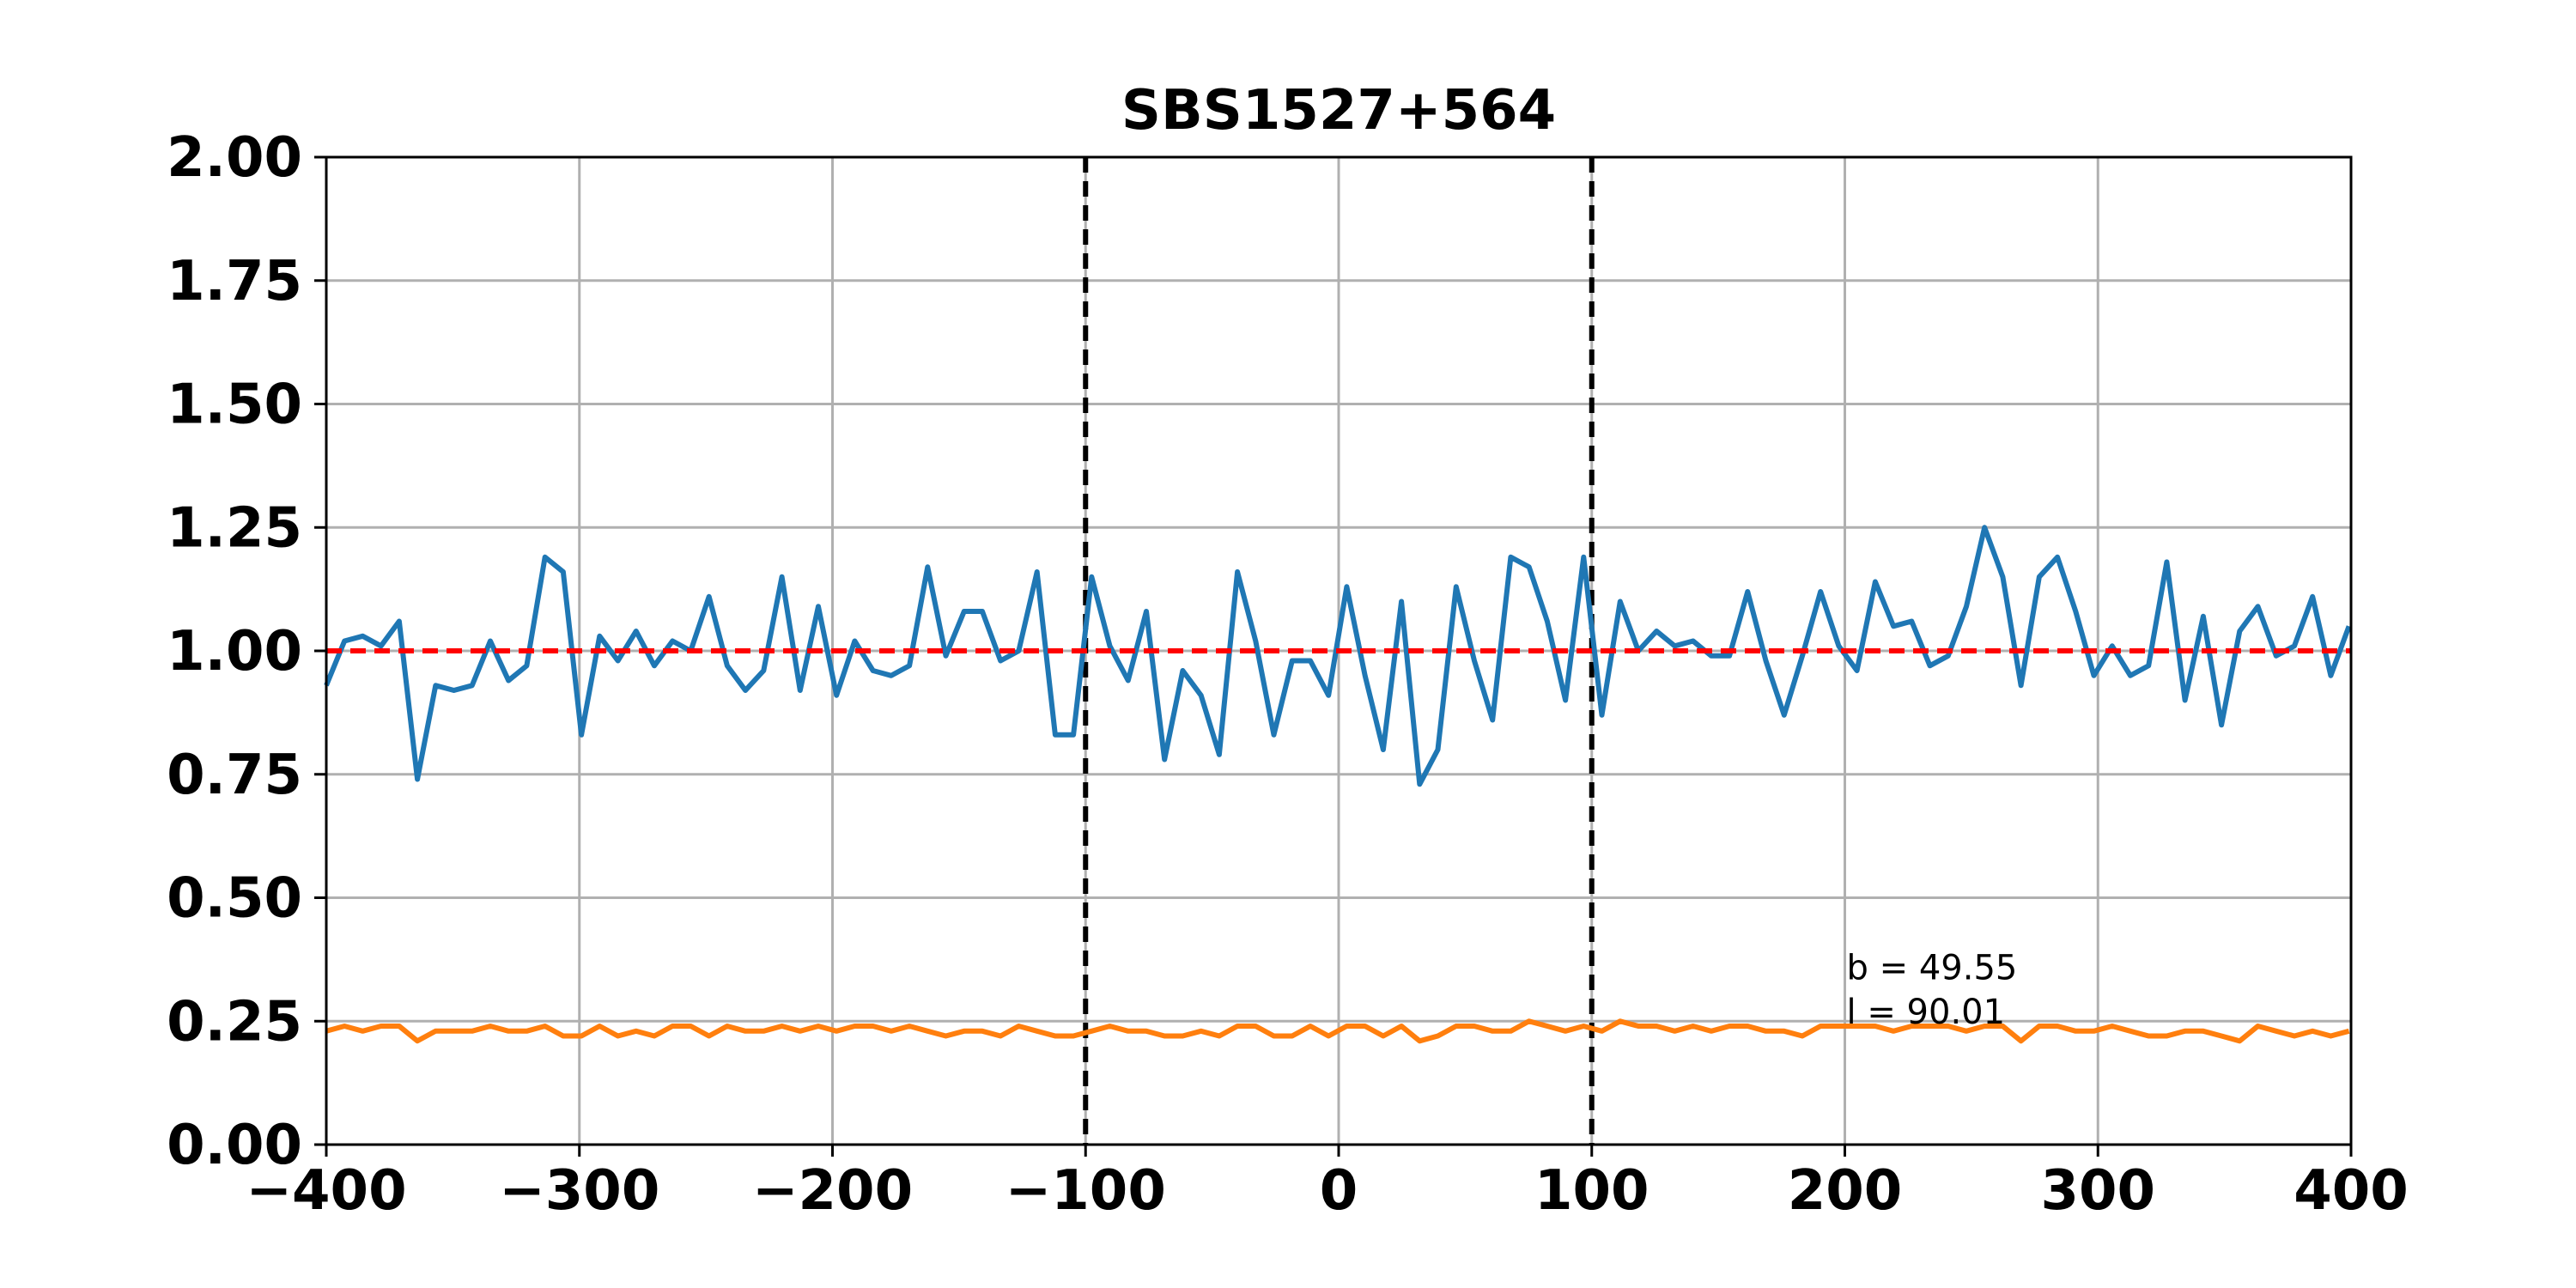 The image size is (2576, 1288). What do you see at coordinates (1932, 990) in the screenshot?
I see `annotations: b = 49.55 l = 90.01` at bounding box center [1932, 990].